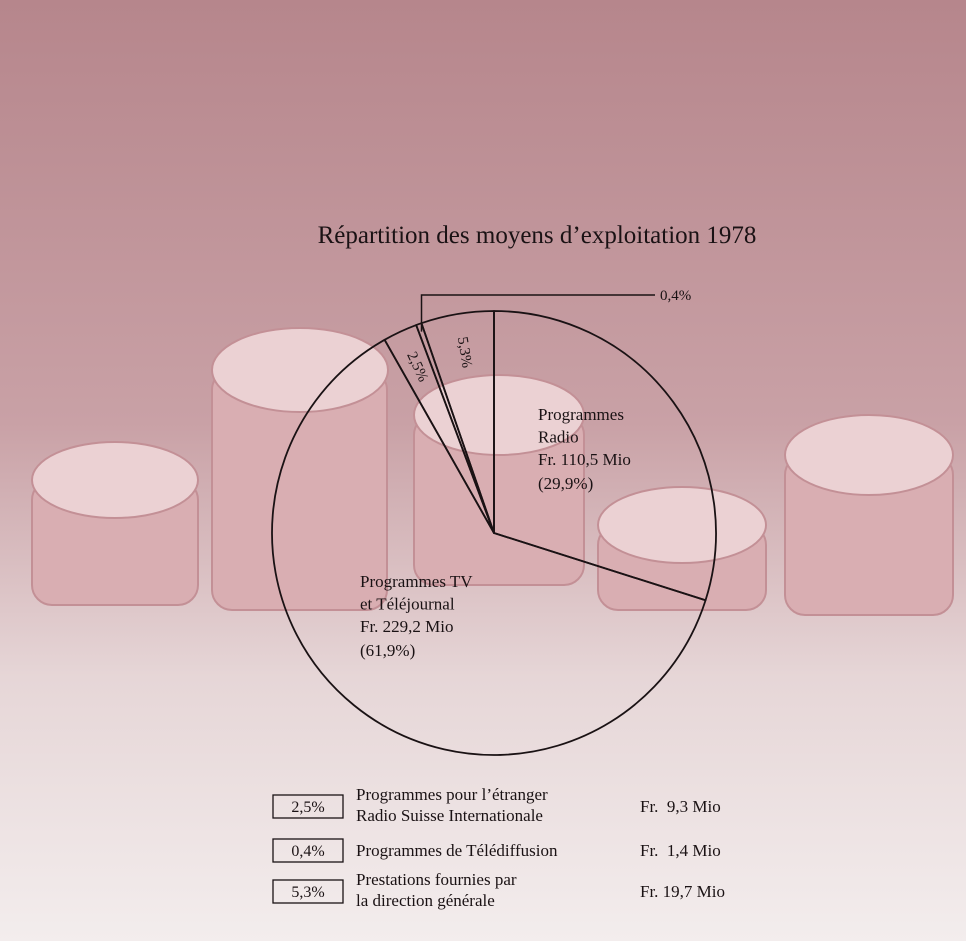 The width and height of the screenshot is (966, 941). Describe the element at coordinates (581, 414) in the screenshot. I see `slice-label: Programmes` at that location.